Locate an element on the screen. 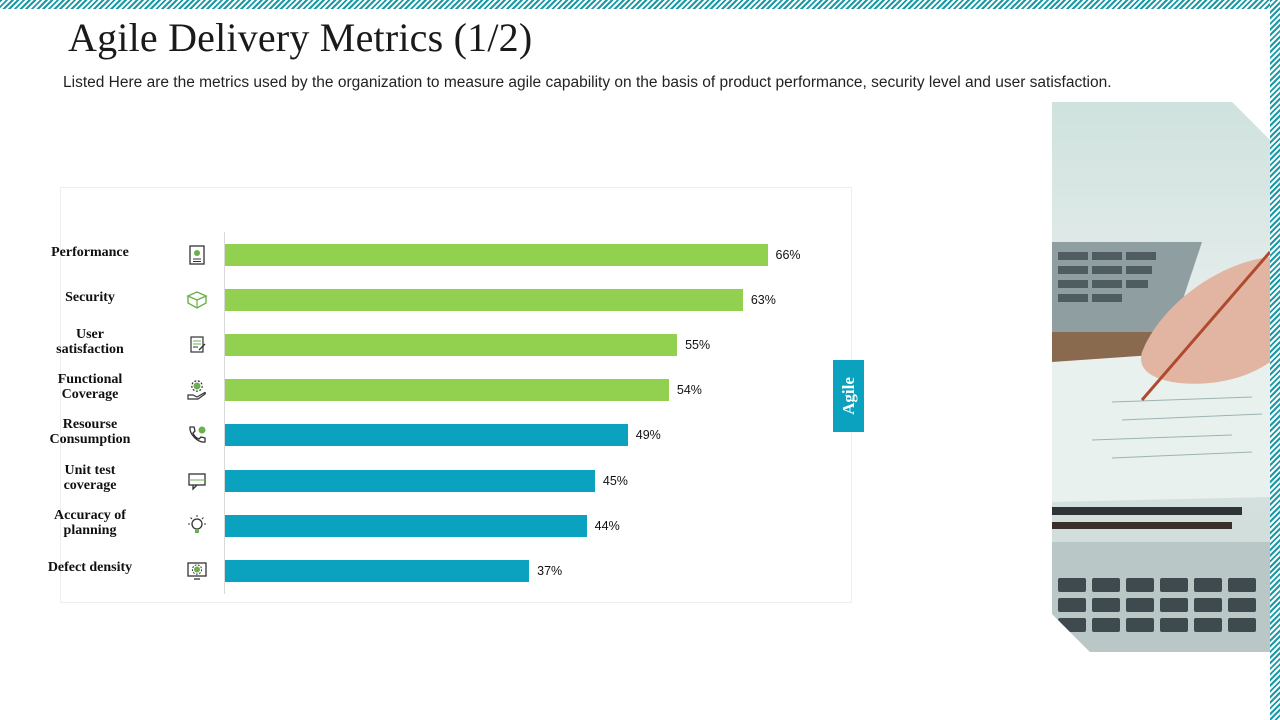 The width and height of the screenshot is (1280, 720). right-decorative-stripe is located at coordinates (1275, 360).